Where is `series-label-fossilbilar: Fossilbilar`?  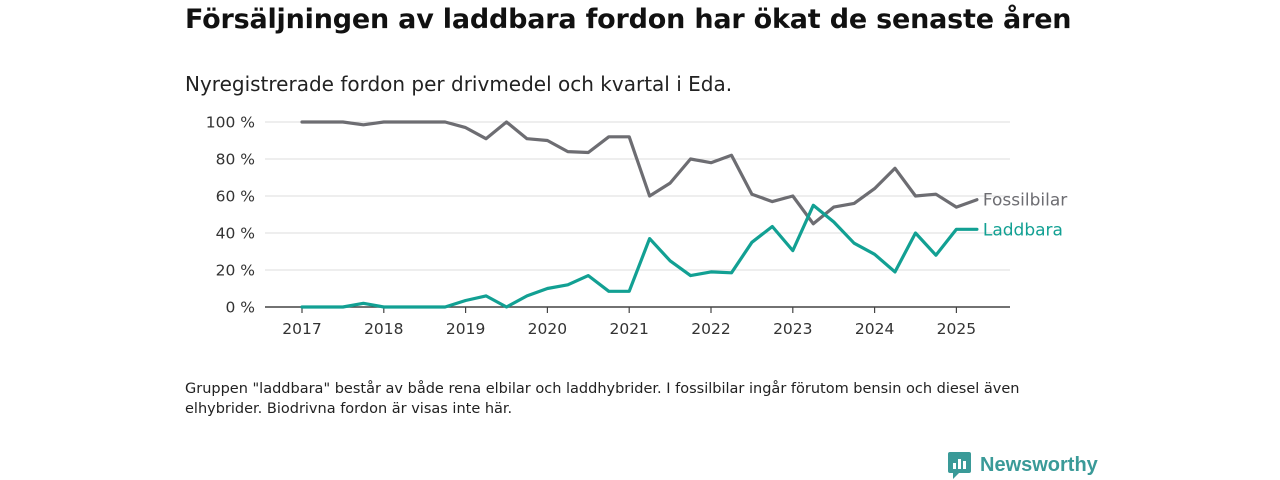
series-label-fossilbilar: Fossilbilar is located at coordinates (1025, 201).